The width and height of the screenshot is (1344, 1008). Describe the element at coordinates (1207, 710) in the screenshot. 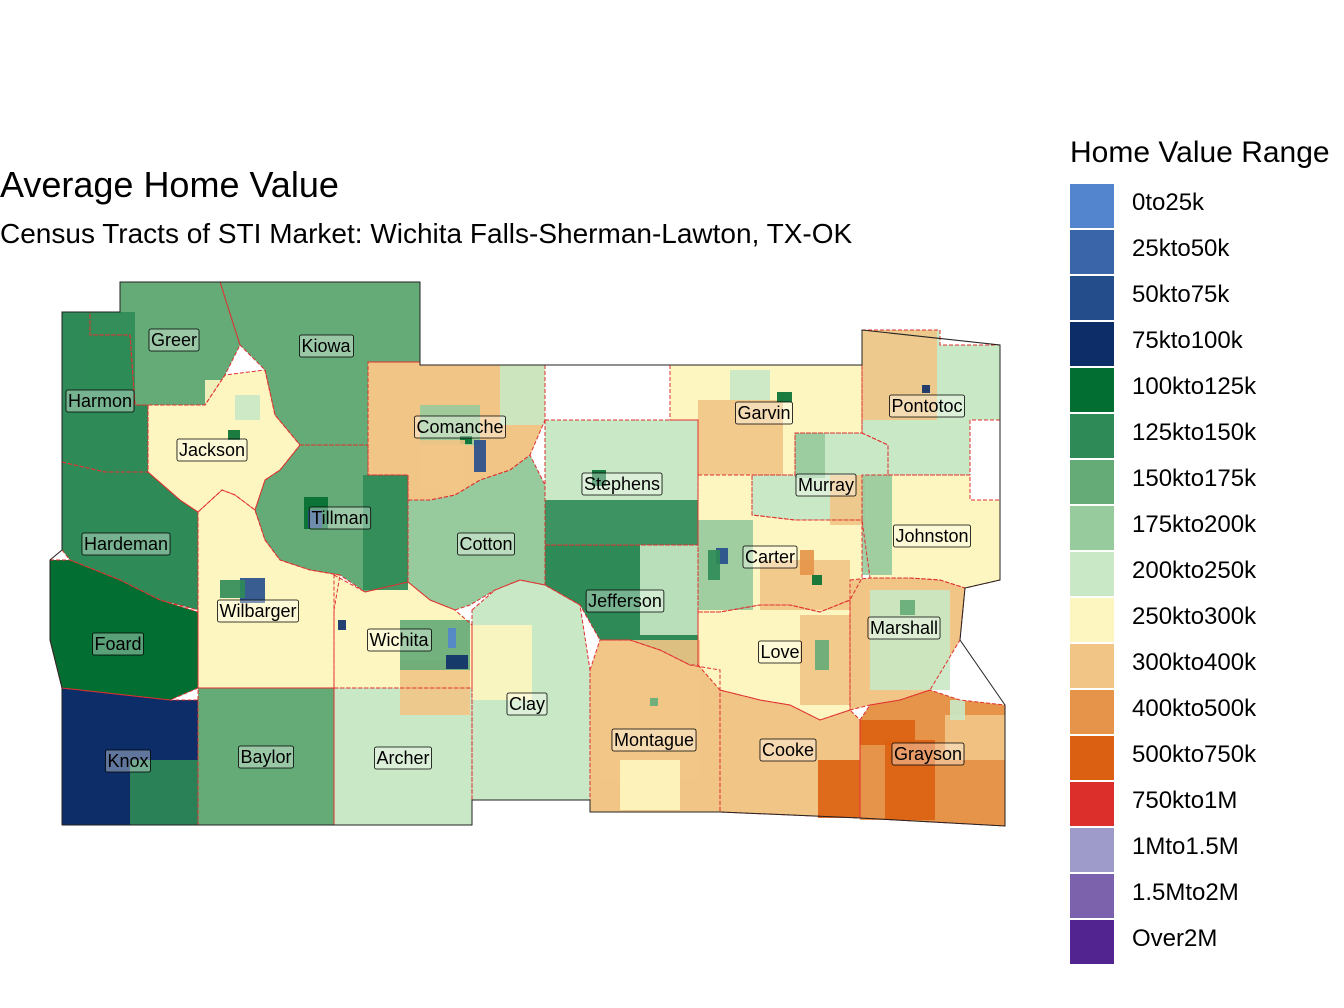

I see `legend-item: 400kto500k` at that location.